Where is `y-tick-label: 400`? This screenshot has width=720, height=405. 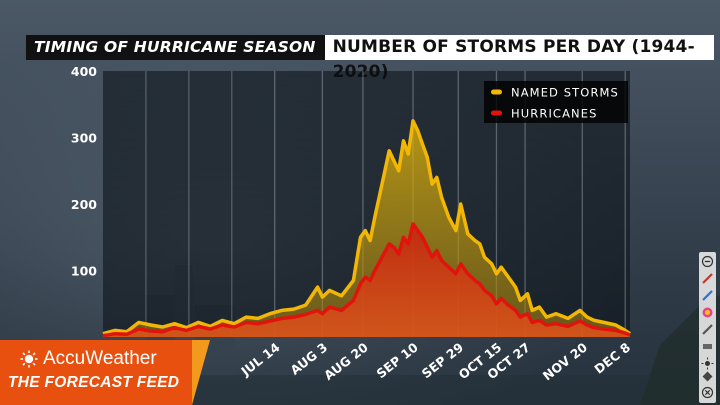
y-tick-label: 400 is located at coordinates (84, 71).